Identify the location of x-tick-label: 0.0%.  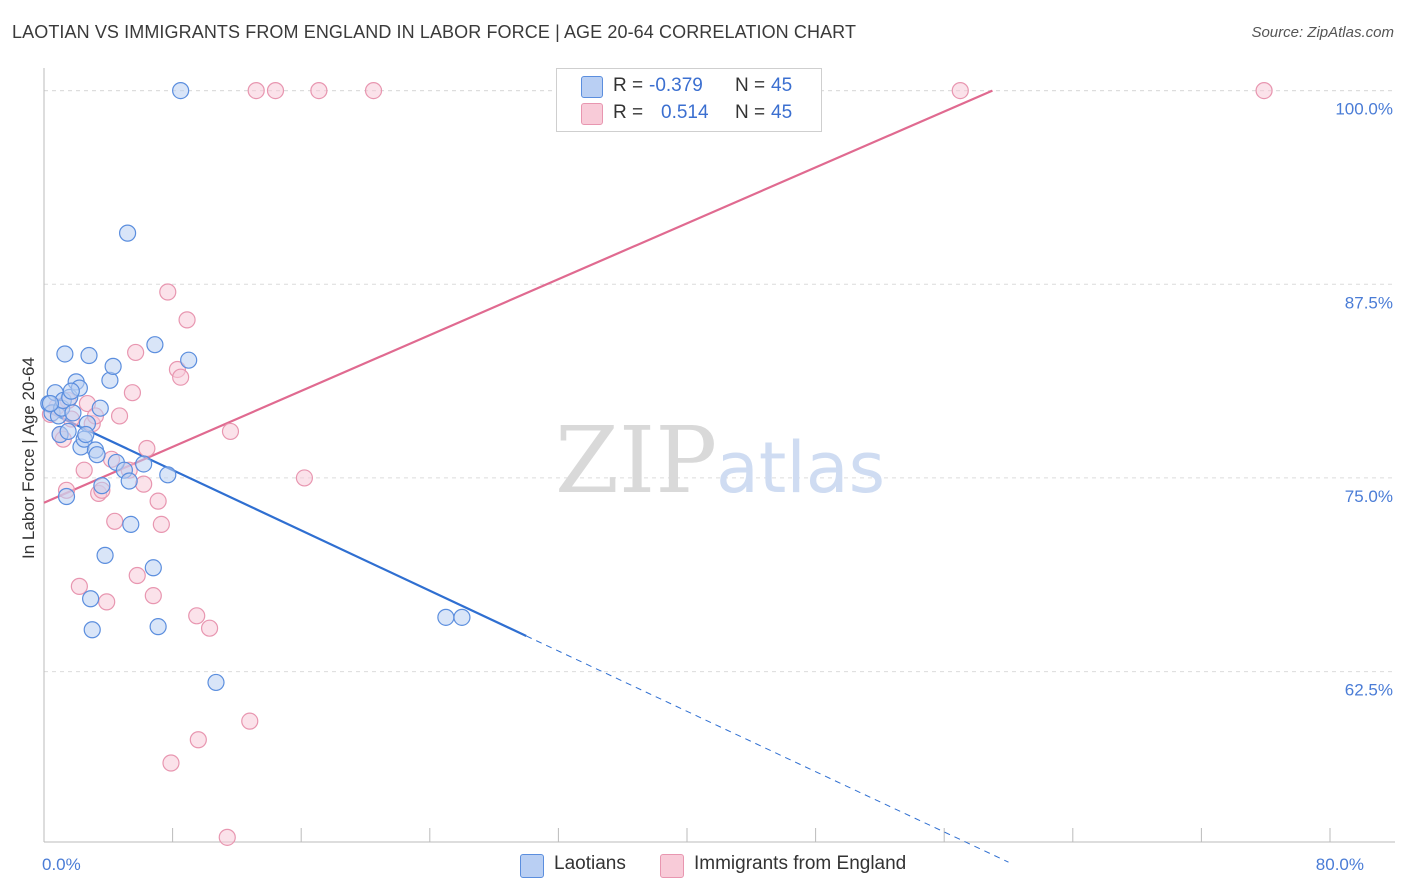
(61, 864).